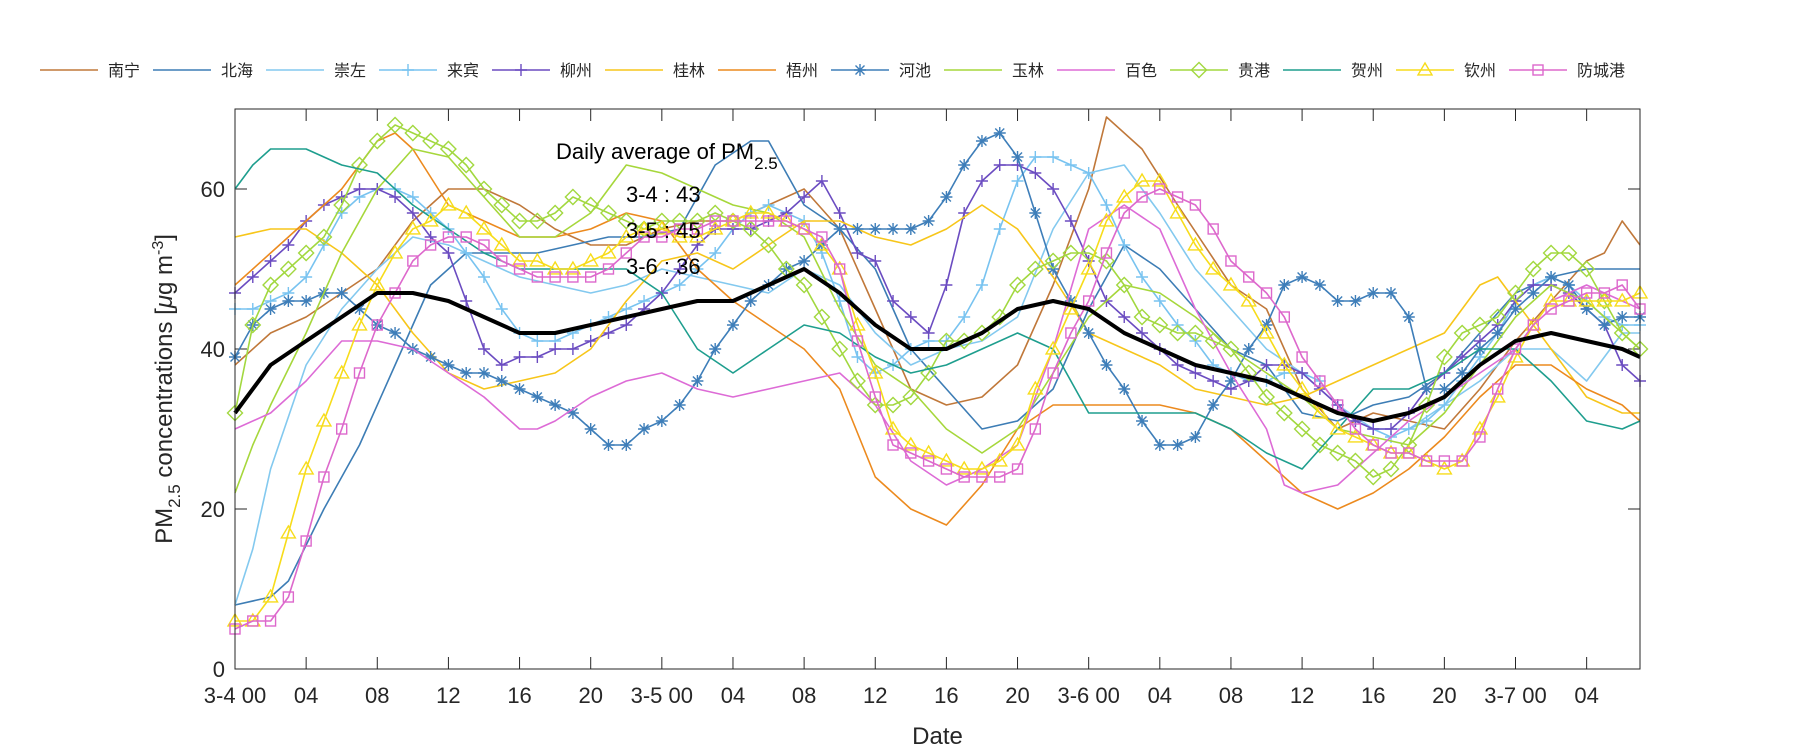 This screenshot has height=750, width=1800. Describe the element at coordinates (1367, 70) in the screenshot. I see `legend-label: 贺州` at that location.